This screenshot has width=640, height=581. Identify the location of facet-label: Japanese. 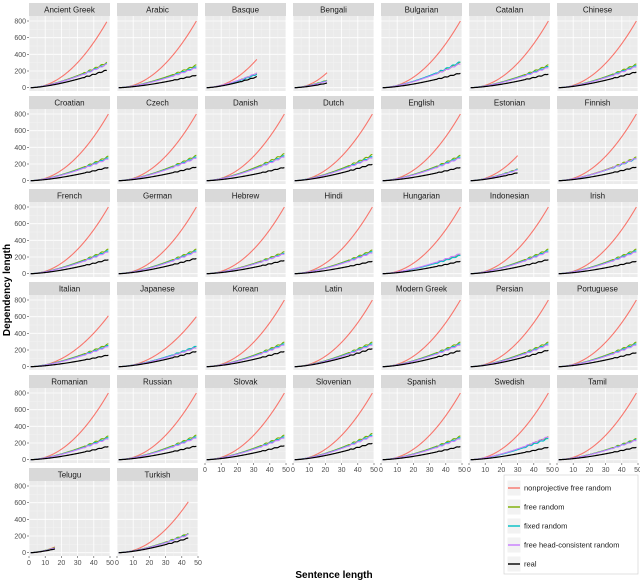
(157, 289).